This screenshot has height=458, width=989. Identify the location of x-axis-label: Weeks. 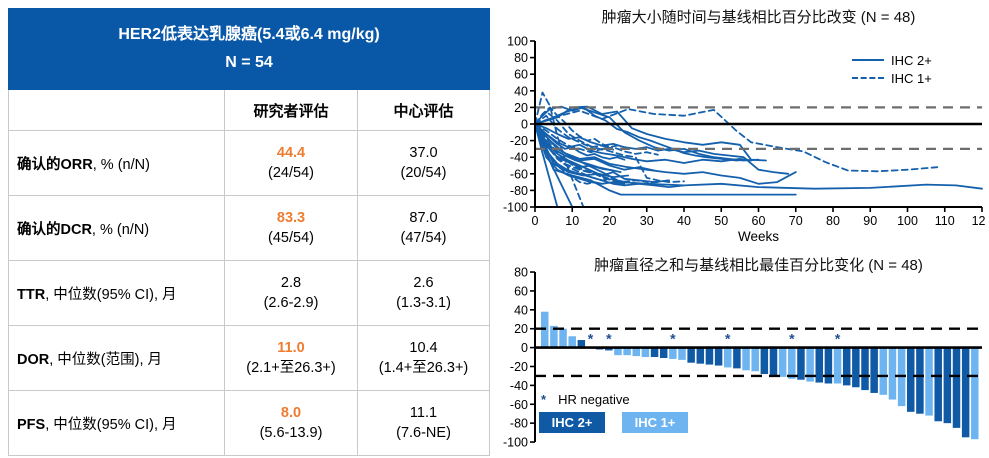
(758, 236).